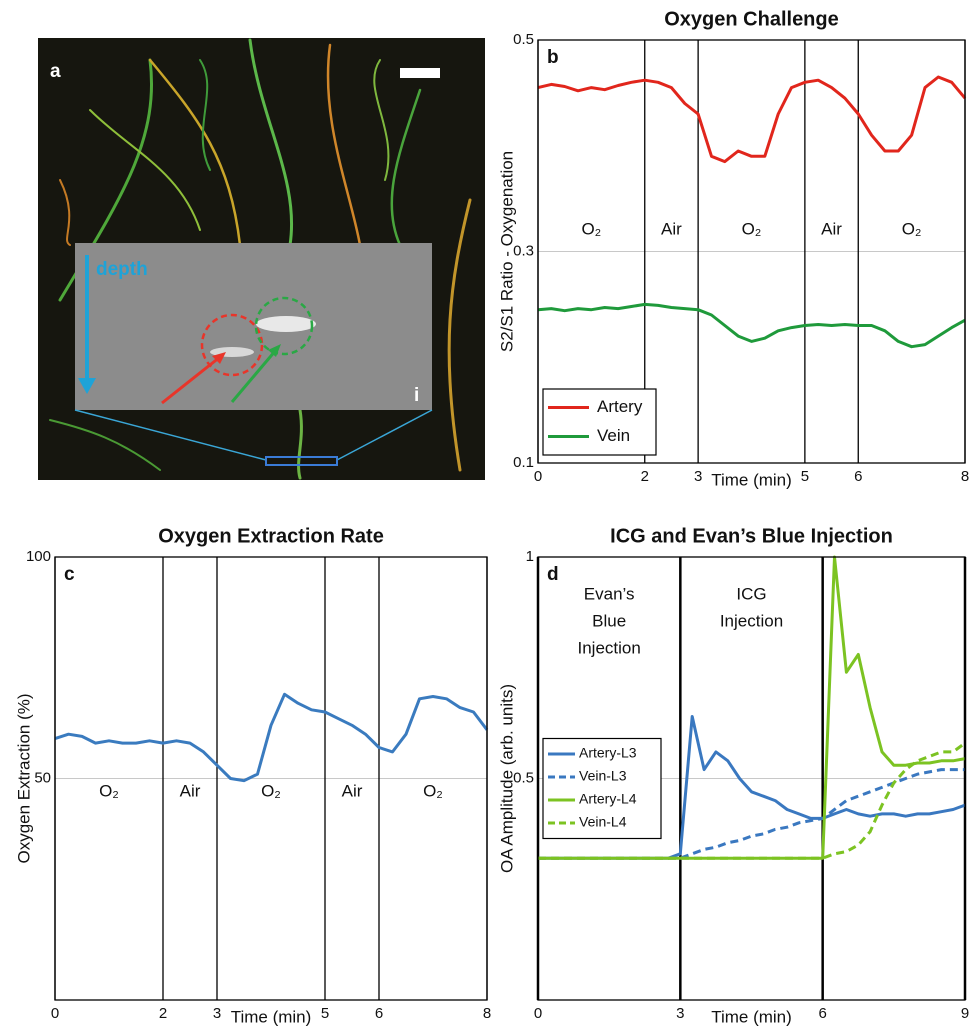  Describe the element at coordinates (122, 269) in the screenshot. I see `depth-label: depth` at that location.